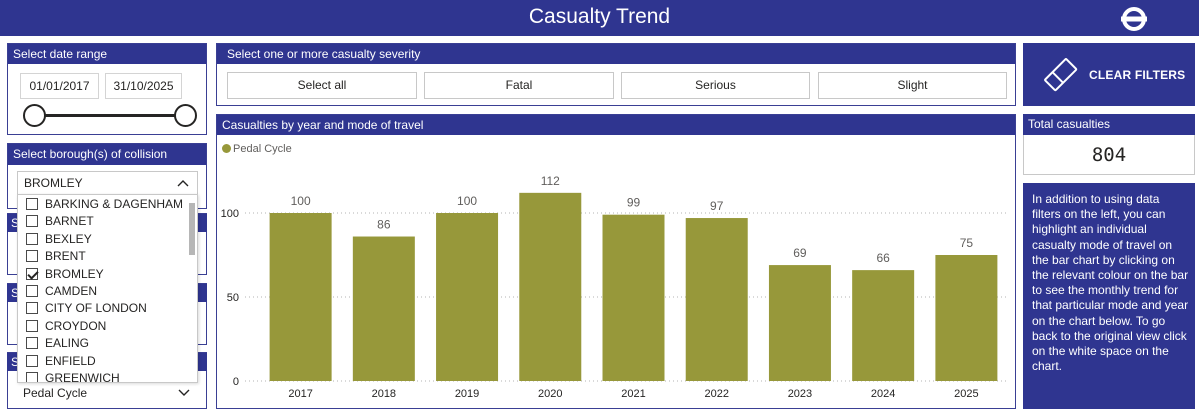 Image resolution: width=1199 pixels, height=416 pixels. What do you see at coordinates (262, 149) in the screenshot?
I see `legend-label: Pedal Cycle` at bounding box center [262, 149].